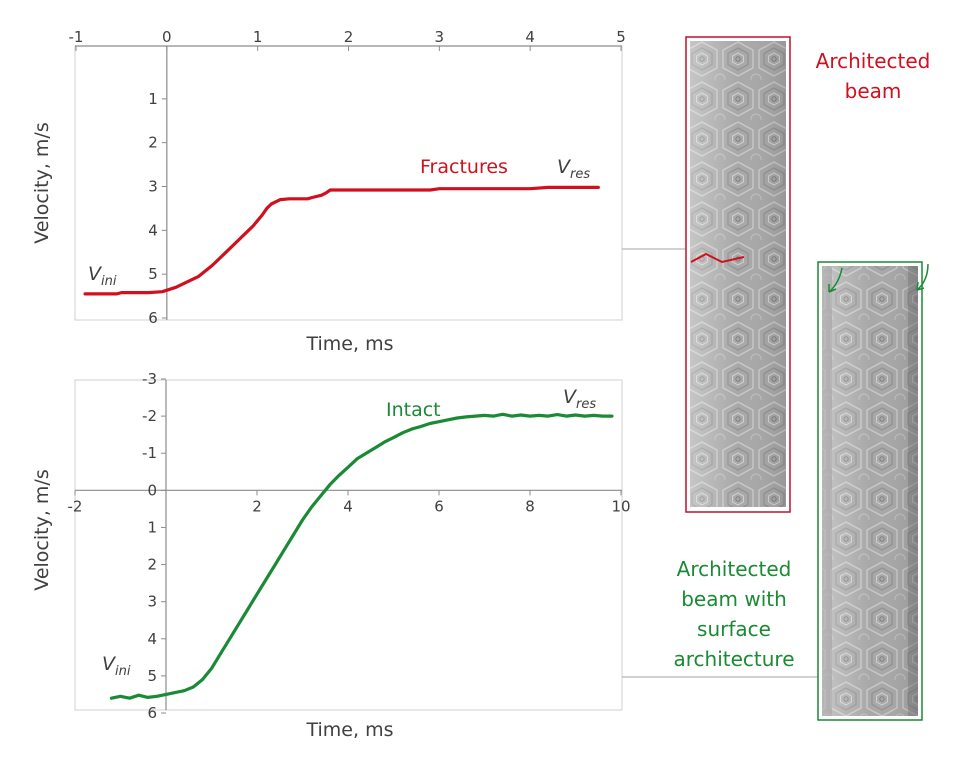 The image size is (980, 767). I want to click on surface-beam-caption-line: architecture, so click(733, 659).